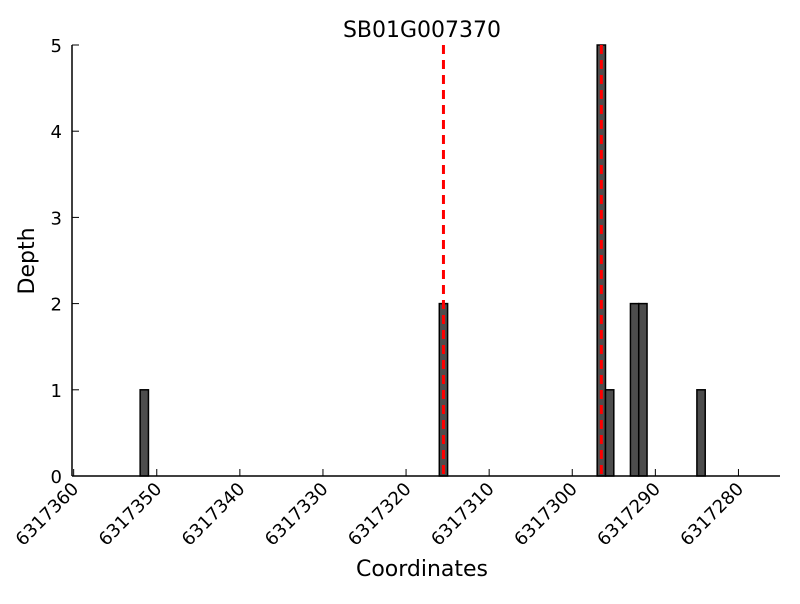 The image size is (800, 604). Describe the element at coordinates (56, 305) in the screenshot. I see `y-tick-label-2: 2` at that location.